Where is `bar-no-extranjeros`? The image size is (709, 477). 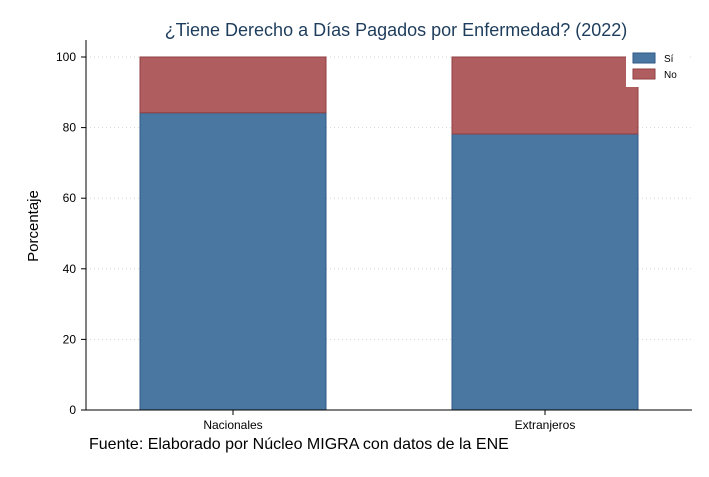 bar-no-extranjeros is located at coordinates (545, 95).